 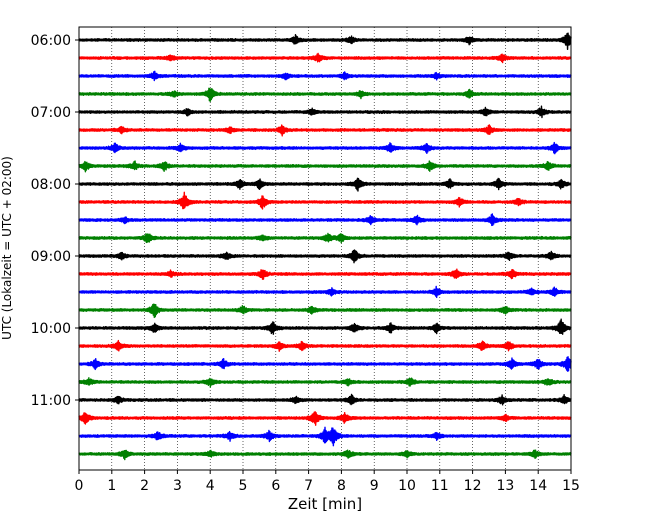 What do you see at coordinates (51, 257) in the screenshot?
I see `y-tick-label: 09:00` at bounding box center [51, 257].